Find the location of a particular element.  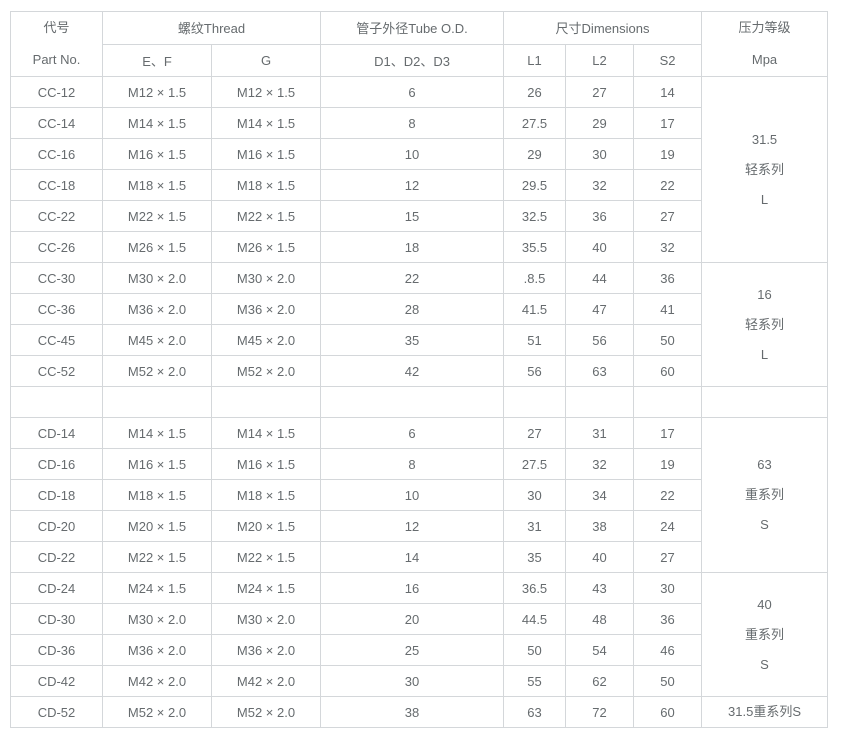

header-dim-s2: S2 is located at coordinates (668, 60).